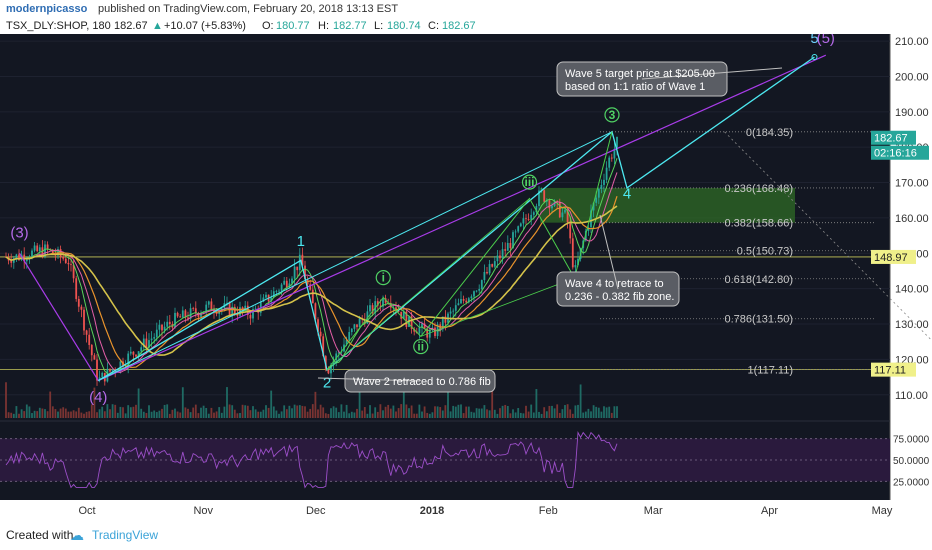  I want to click on minor-wave-label: ii, so click(420, 347).